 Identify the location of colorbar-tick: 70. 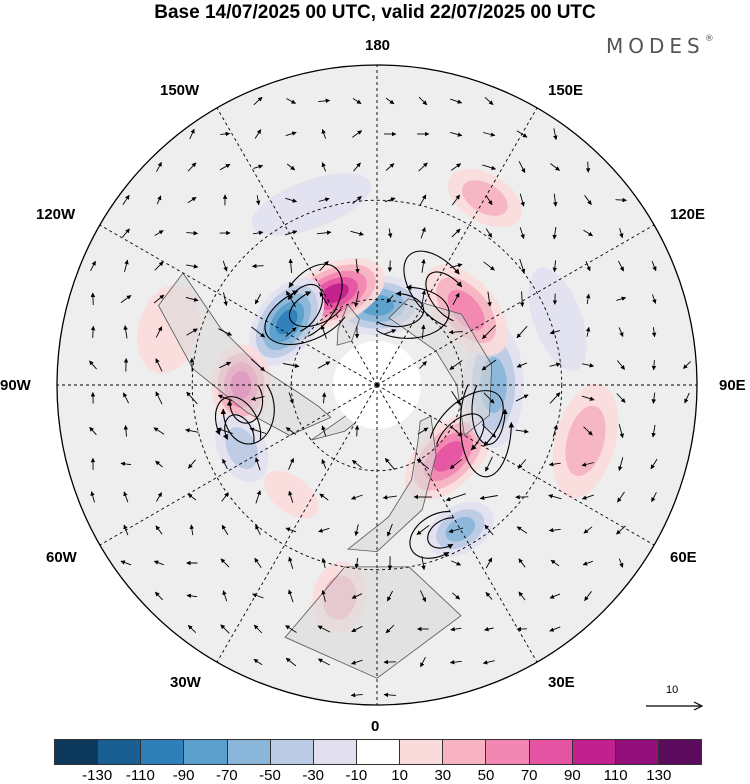
(529, 775).